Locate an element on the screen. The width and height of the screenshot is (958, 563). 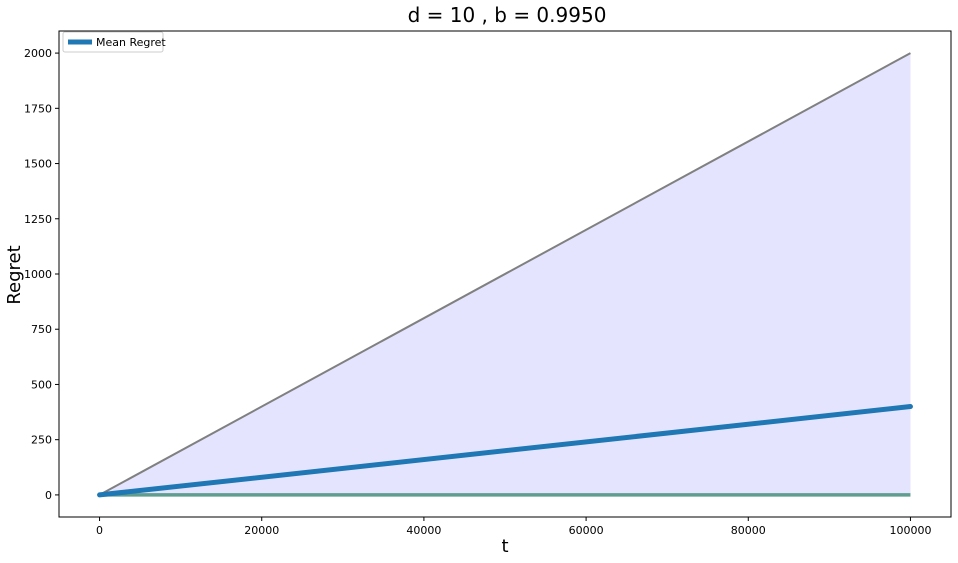
y-tick-label: 1750 is located at coordinates (38, 108).